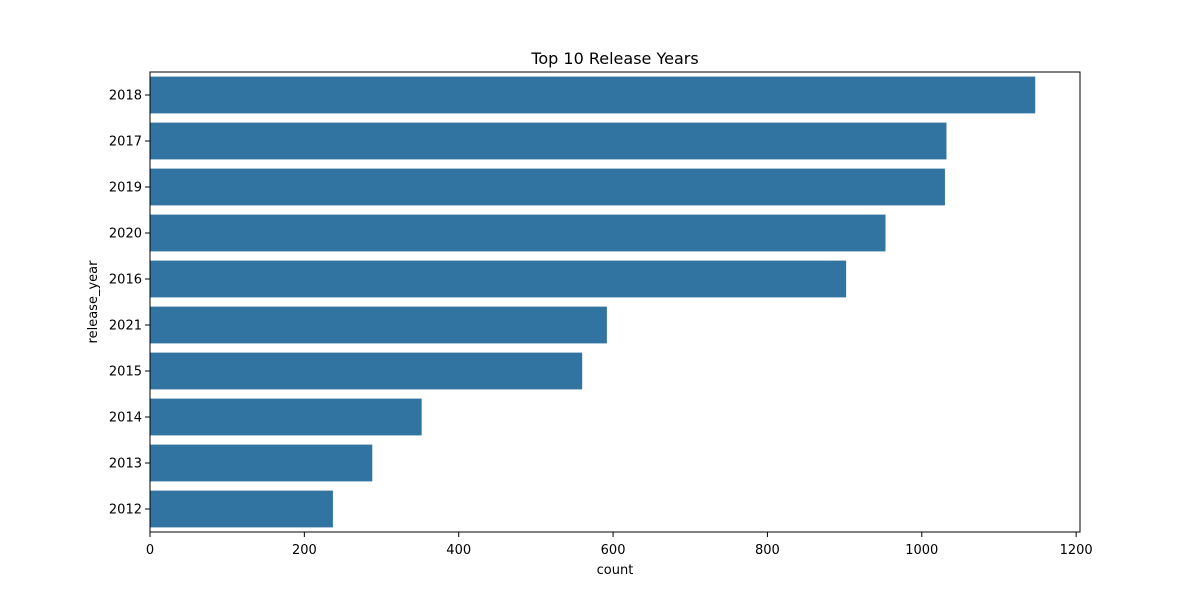 Image resolution: width=1200 pixels, height=605 pixels. I want to click on bar-2018, so click(593, 95).